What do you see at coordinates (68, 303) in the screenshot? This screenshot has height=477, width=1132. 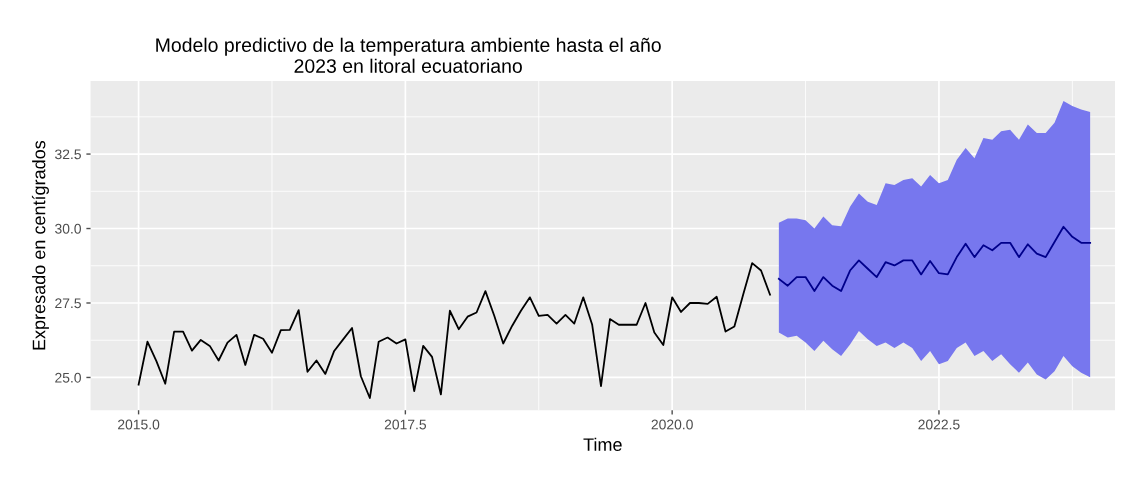 I see `y-tick-label: 27.5` at bounding box center [68, 303].